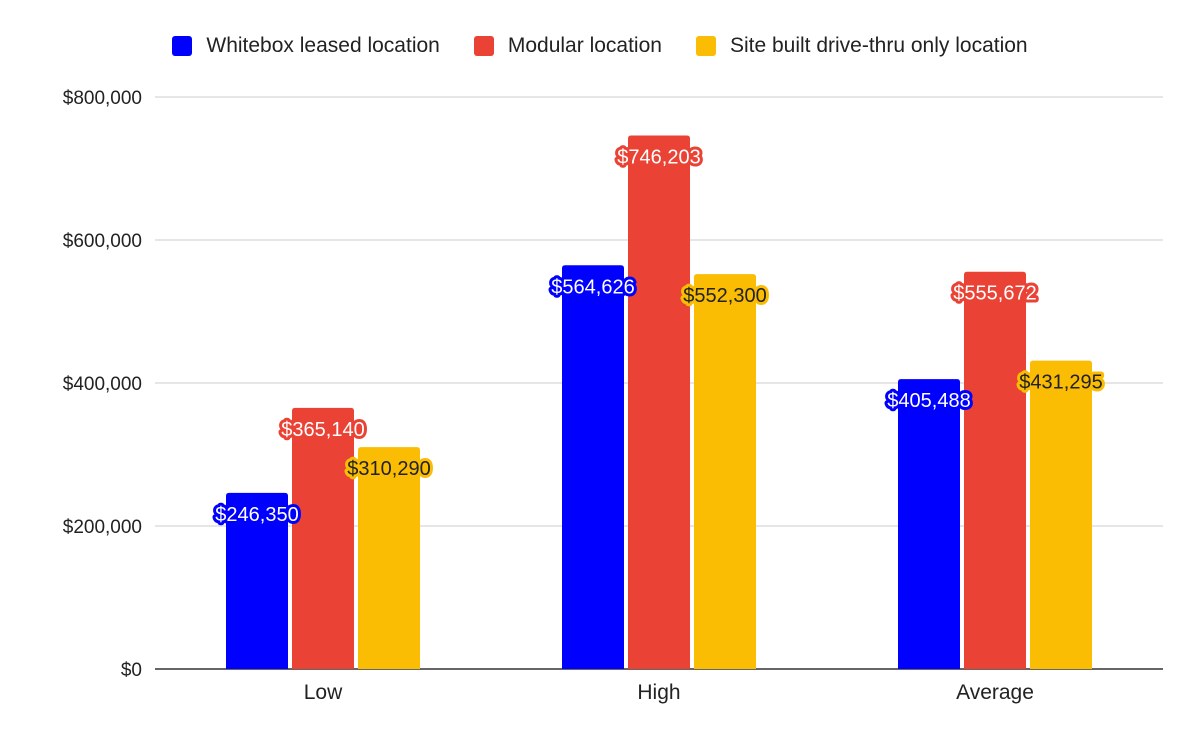 The image size is (1200, 742). Describe the element at coordinates (584, 45) in the screenshot. I see `legend-label-modular: Modular location` at that location.